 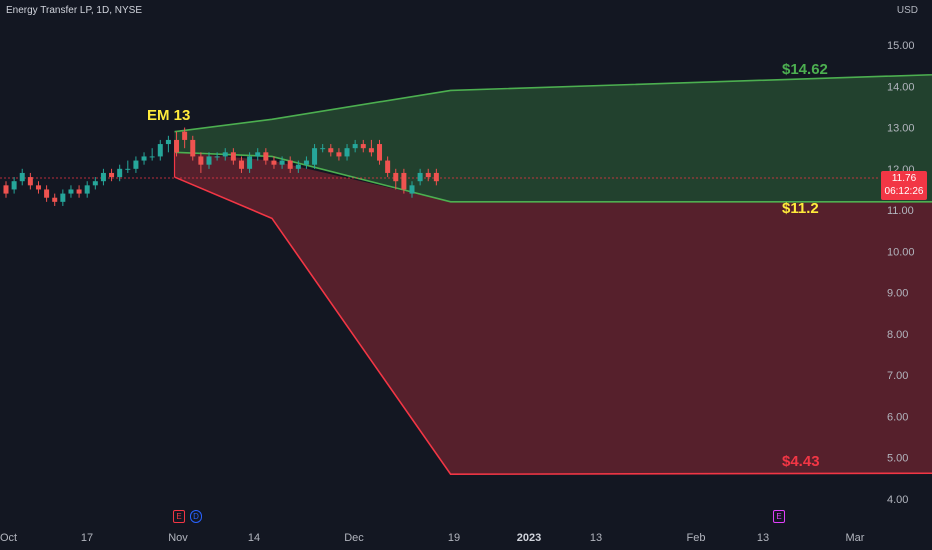 I want to click on upper-bound-line, so click(x=553, y=103).